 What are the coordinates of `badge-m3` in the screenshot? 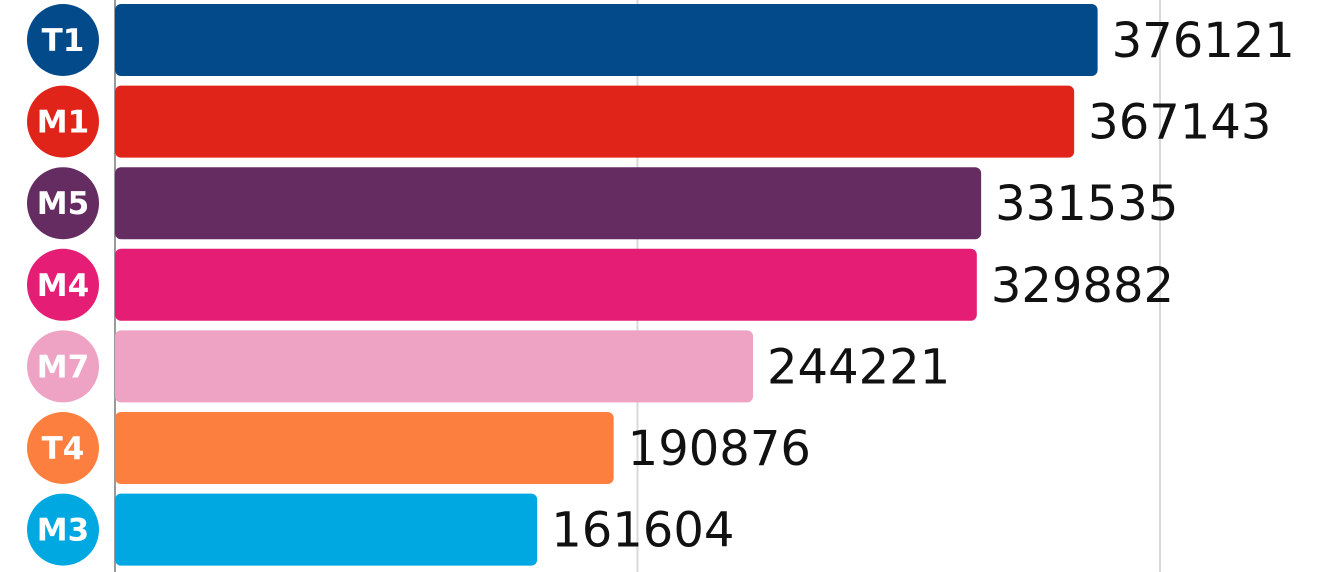 It's located at (63, 529).